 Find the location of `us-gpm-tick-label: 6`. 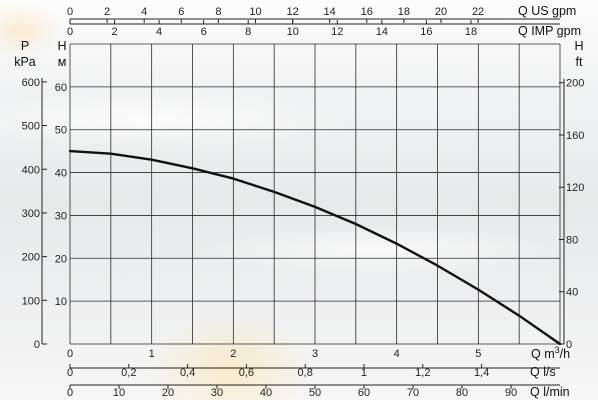

us-gpm-tick-label: 6 is located at coordinates (181, 12).